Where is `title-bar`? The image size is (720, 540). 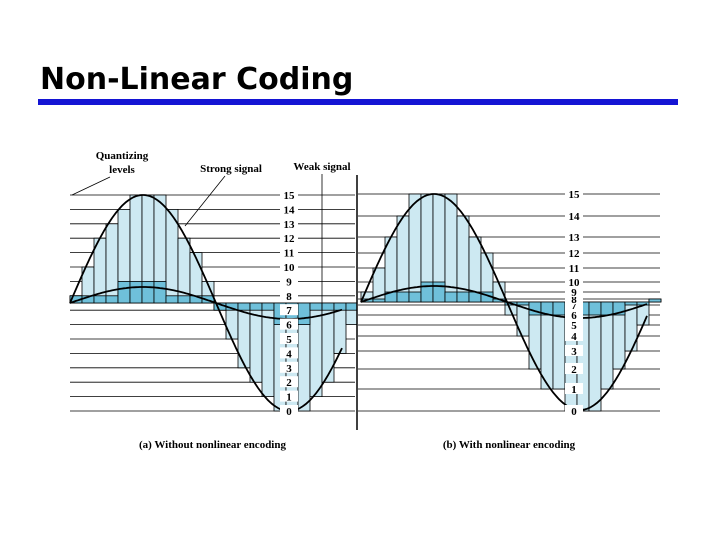
title-bar is located at coordinates (358, 102).